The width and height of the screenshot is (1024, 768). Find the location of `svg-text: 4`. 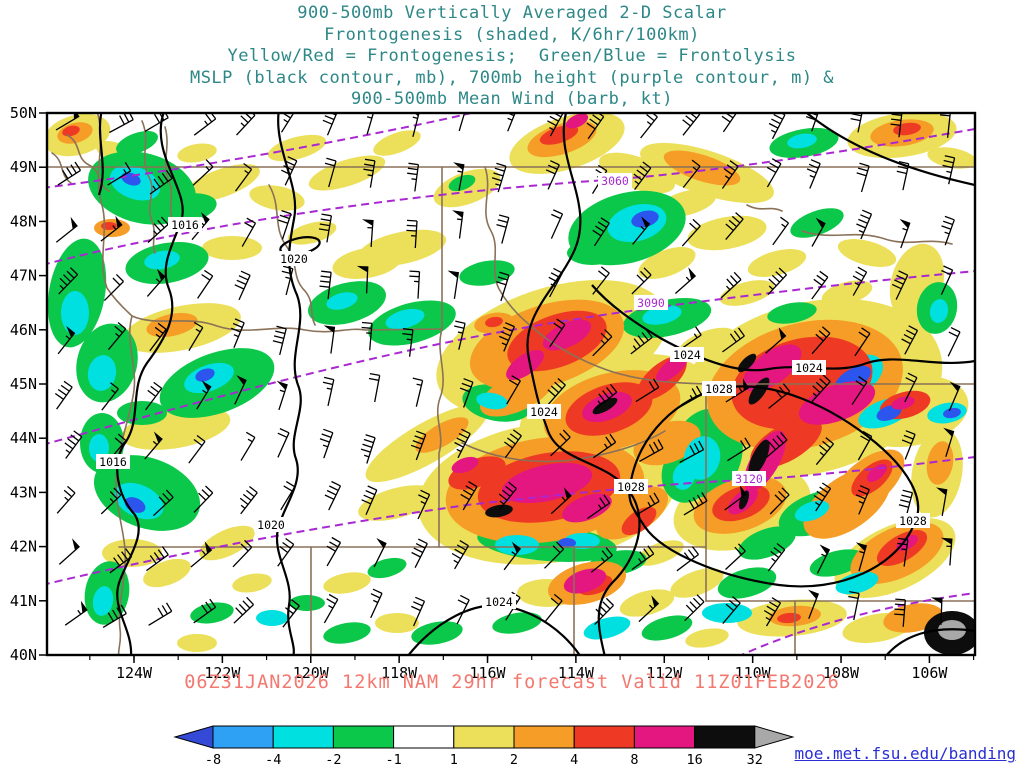

svg-text: 4 is located at coordinates (574, 760).